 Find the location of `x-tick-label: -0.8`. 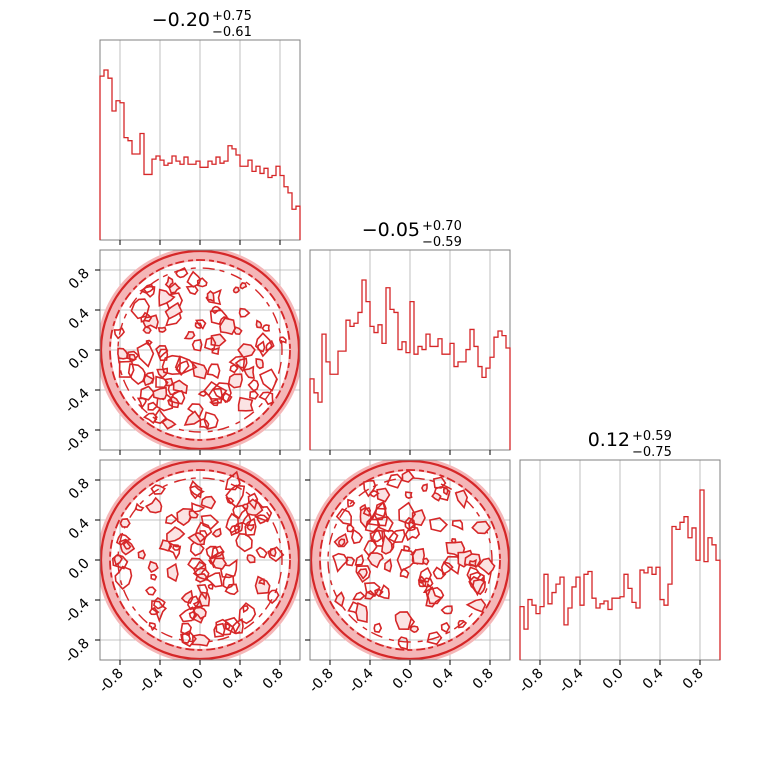

x-tick-label: -0.8 is located at coordinates (111, 681).